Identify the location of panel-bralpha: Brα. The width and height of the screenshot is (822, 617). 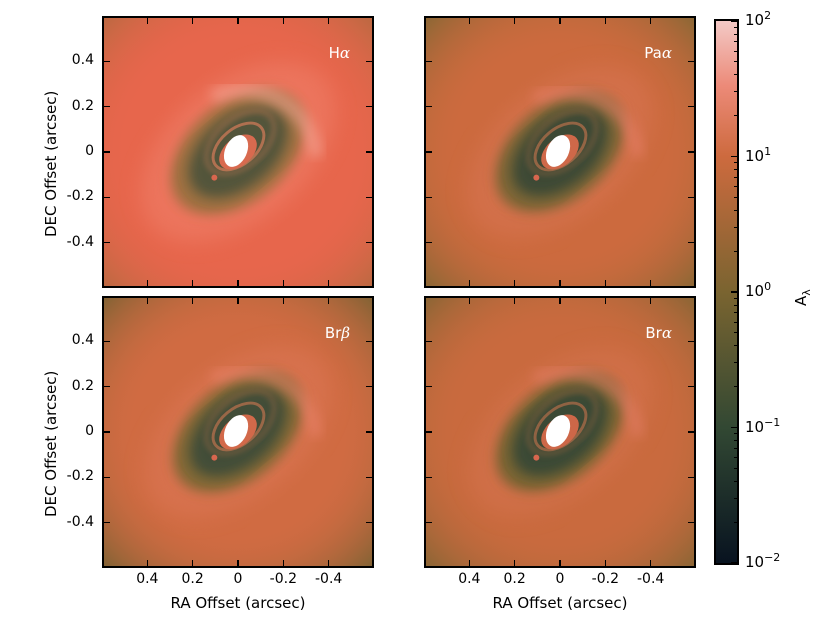
(560, 432).